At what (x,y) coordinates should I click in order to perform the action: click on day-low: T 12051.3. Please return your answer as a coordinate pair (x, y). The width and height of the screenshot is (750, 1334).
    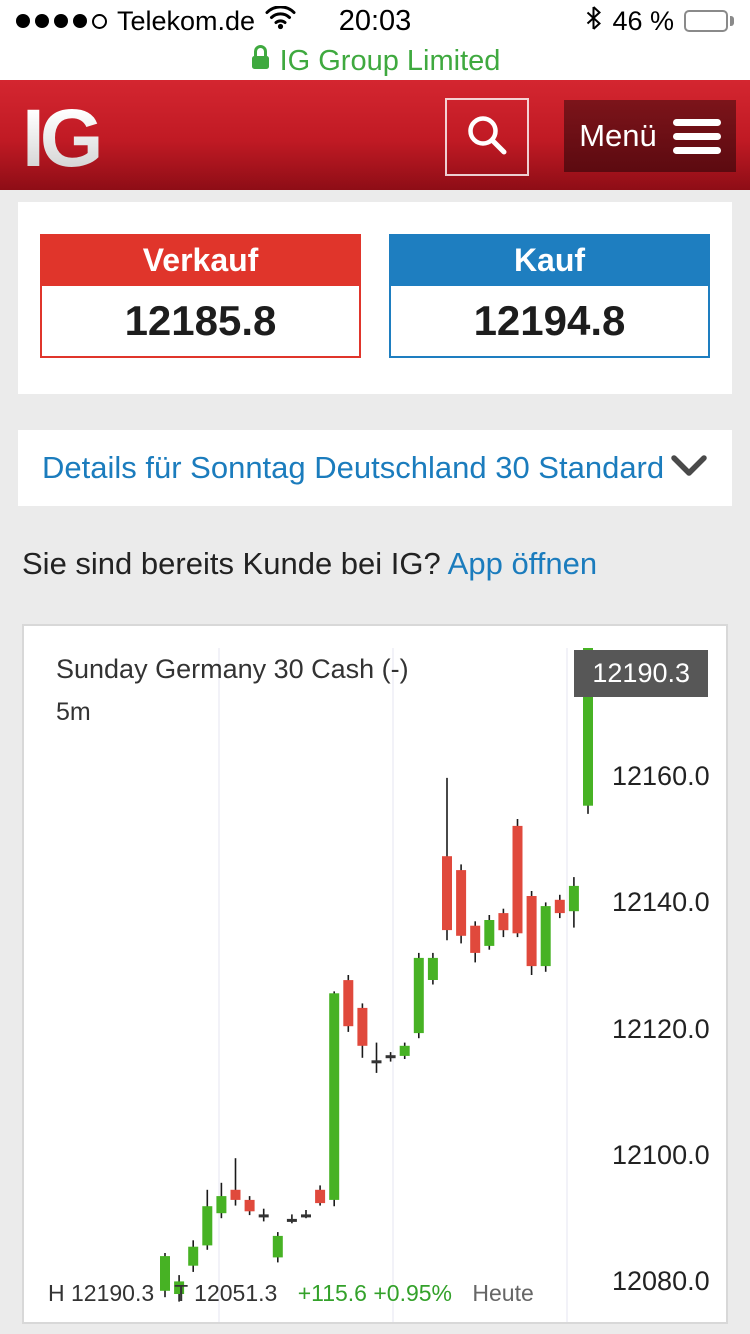
    Looking at the image, I should click on (226, 1293).